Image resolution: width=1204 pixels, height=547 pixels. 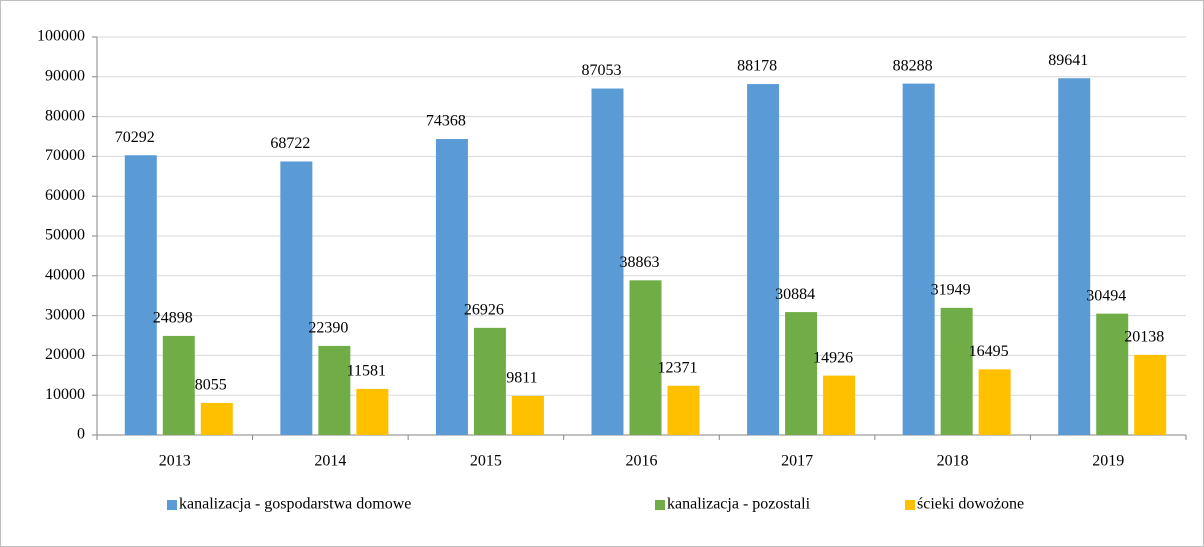 What do you see at coordinates (1108, 461) in the screenshot?
I see `x-tick-label: 2019` at bounding box center [1108, 461].